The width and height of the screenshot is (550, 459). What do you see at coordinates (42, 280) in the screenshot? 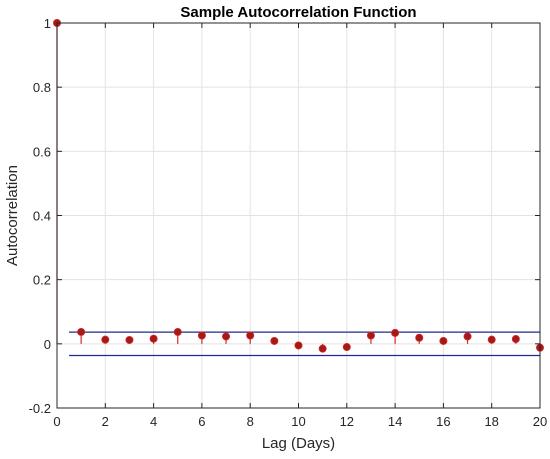
I see `y-tick-label: 0.2` at bounding box center [42, 280].